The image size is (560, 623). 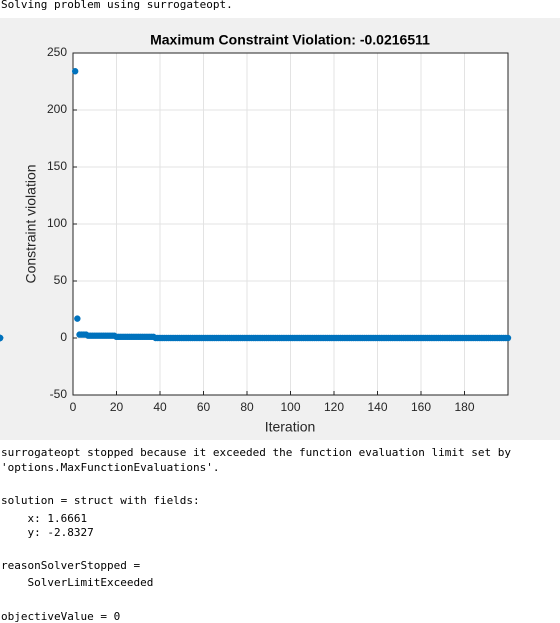 I want to click on chart-title: Maximum Constraint Violation: -0.0216511, so click(x=290, y=40).